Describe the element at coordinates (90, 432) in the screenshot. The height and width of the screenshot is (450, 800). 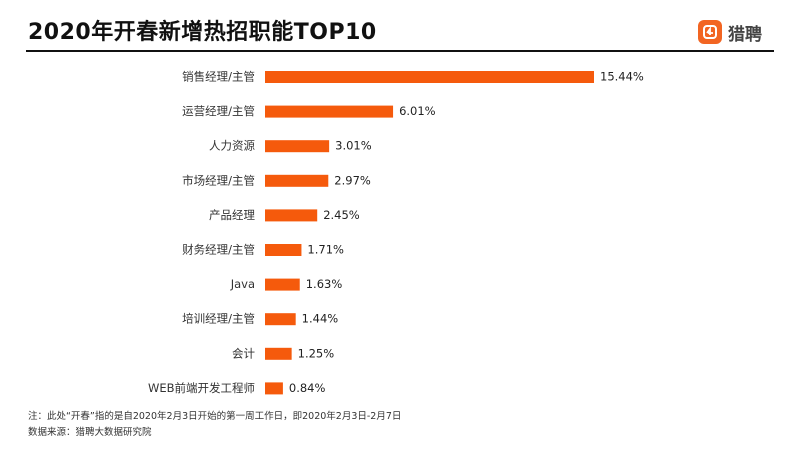
I see `data-source: 数据来源：猎聘大数据研究院` at that location.